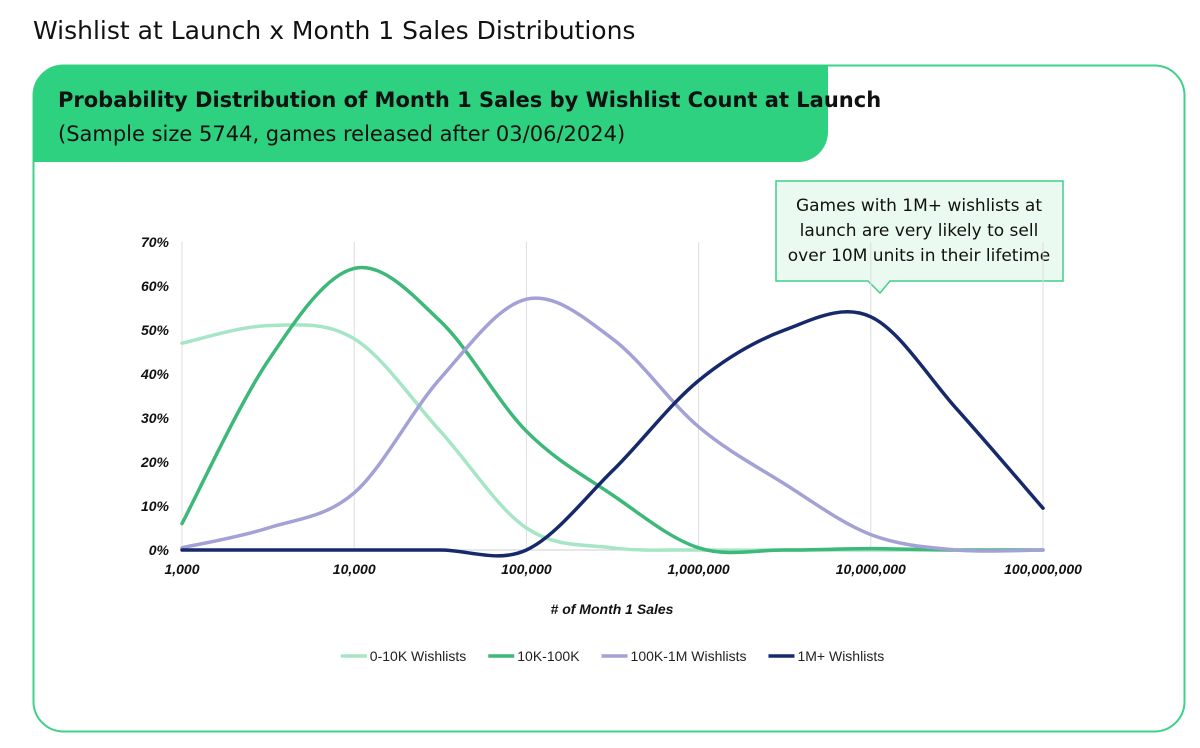  I want to click on y-tick-label: 0%, so click(159, 550).